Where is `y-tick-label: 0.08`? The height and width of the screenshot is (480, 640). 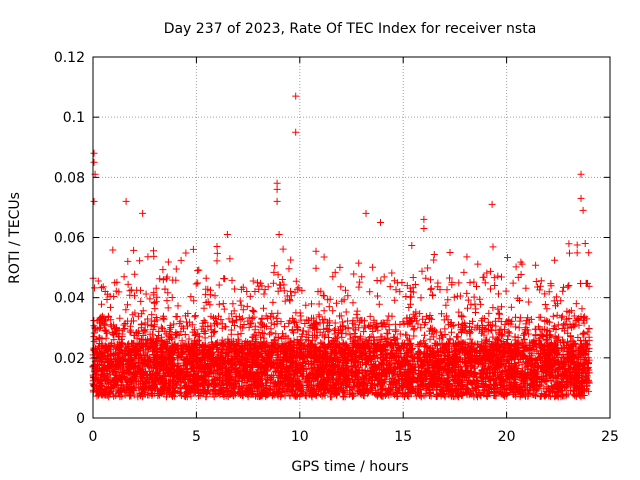 y-tick-label: 0.08 is located at coordinates (69, 178).